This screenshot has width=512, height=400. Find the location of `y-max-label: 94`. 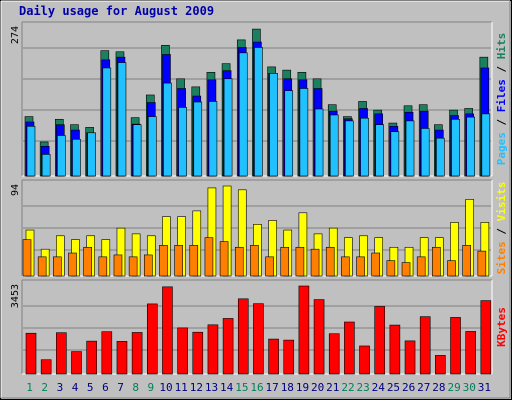

y-max-label: 94 is located at coordinates (15, 190).